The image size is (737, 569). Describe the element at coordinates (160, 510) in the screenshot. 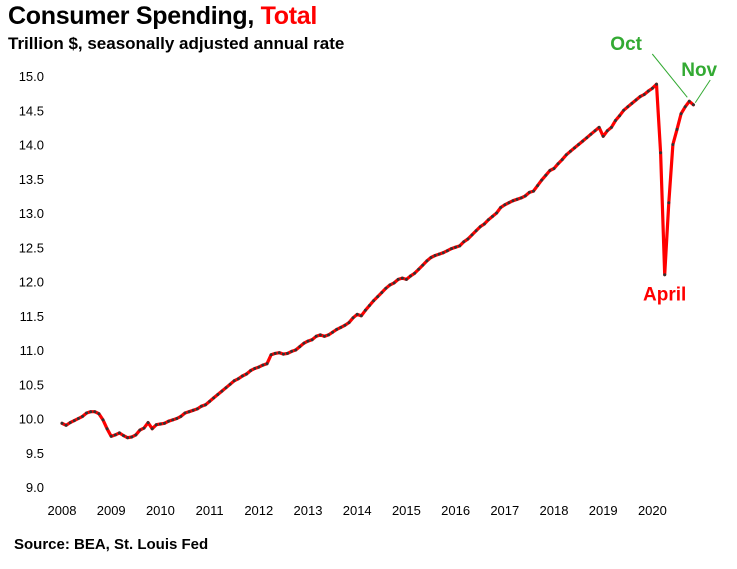

I see `x-tick-label: 2010` at that location.